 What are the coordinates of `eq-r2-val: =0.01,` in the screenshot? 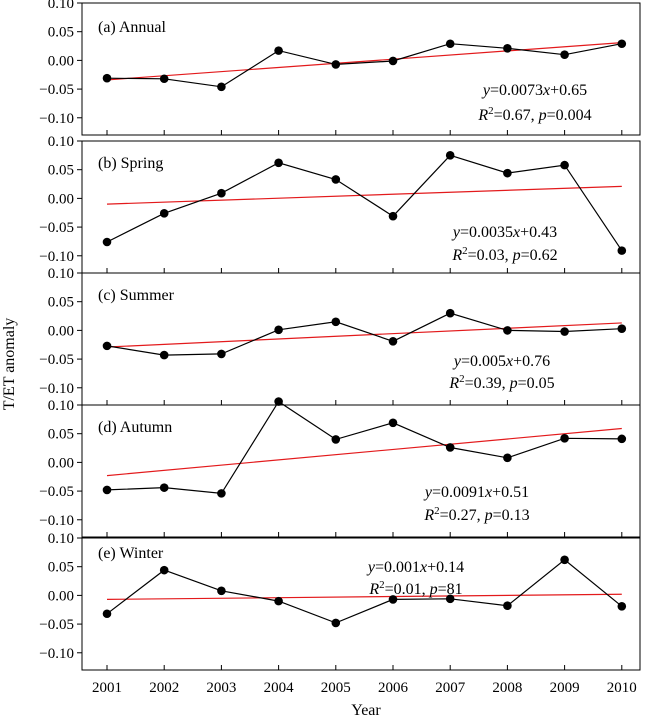 It's located at (407, 589).